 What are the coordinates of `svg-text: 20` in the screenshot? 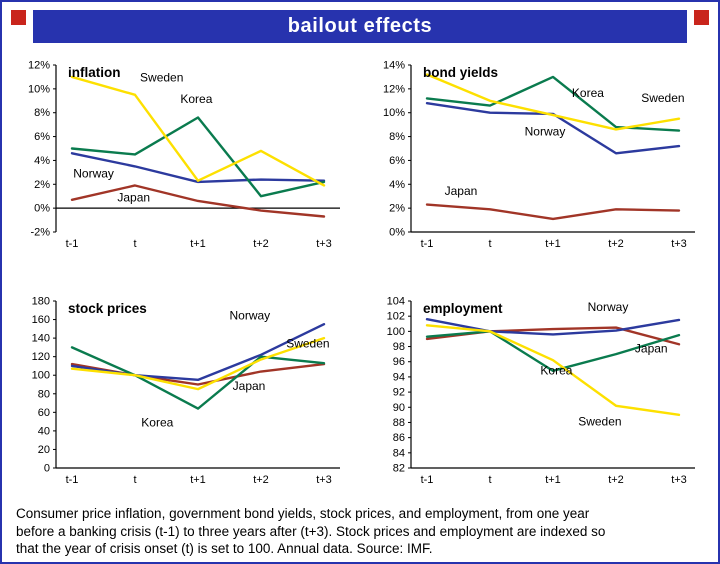 It's located at (43, 450).